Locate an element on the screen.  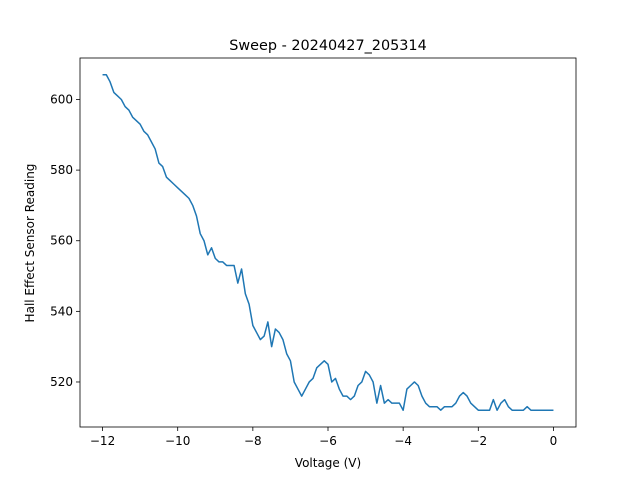
y-tick-label: 600 is located at coordinates (61, 99).